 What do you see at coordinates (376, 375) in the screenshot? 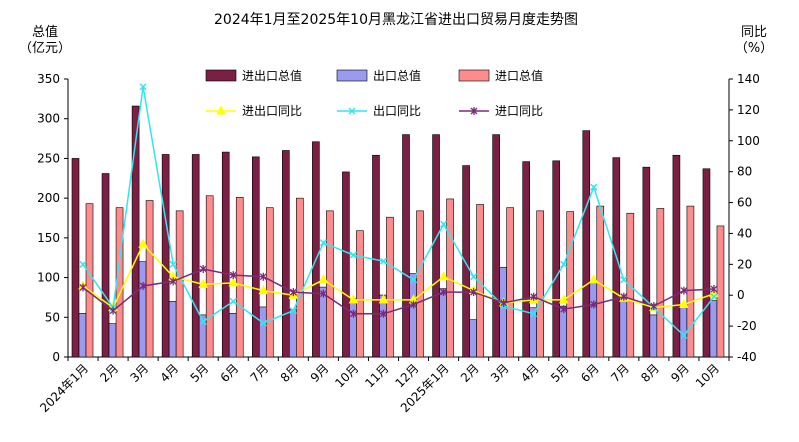
I see `x-tick-label: 11月` at bounding box center [376, 375].